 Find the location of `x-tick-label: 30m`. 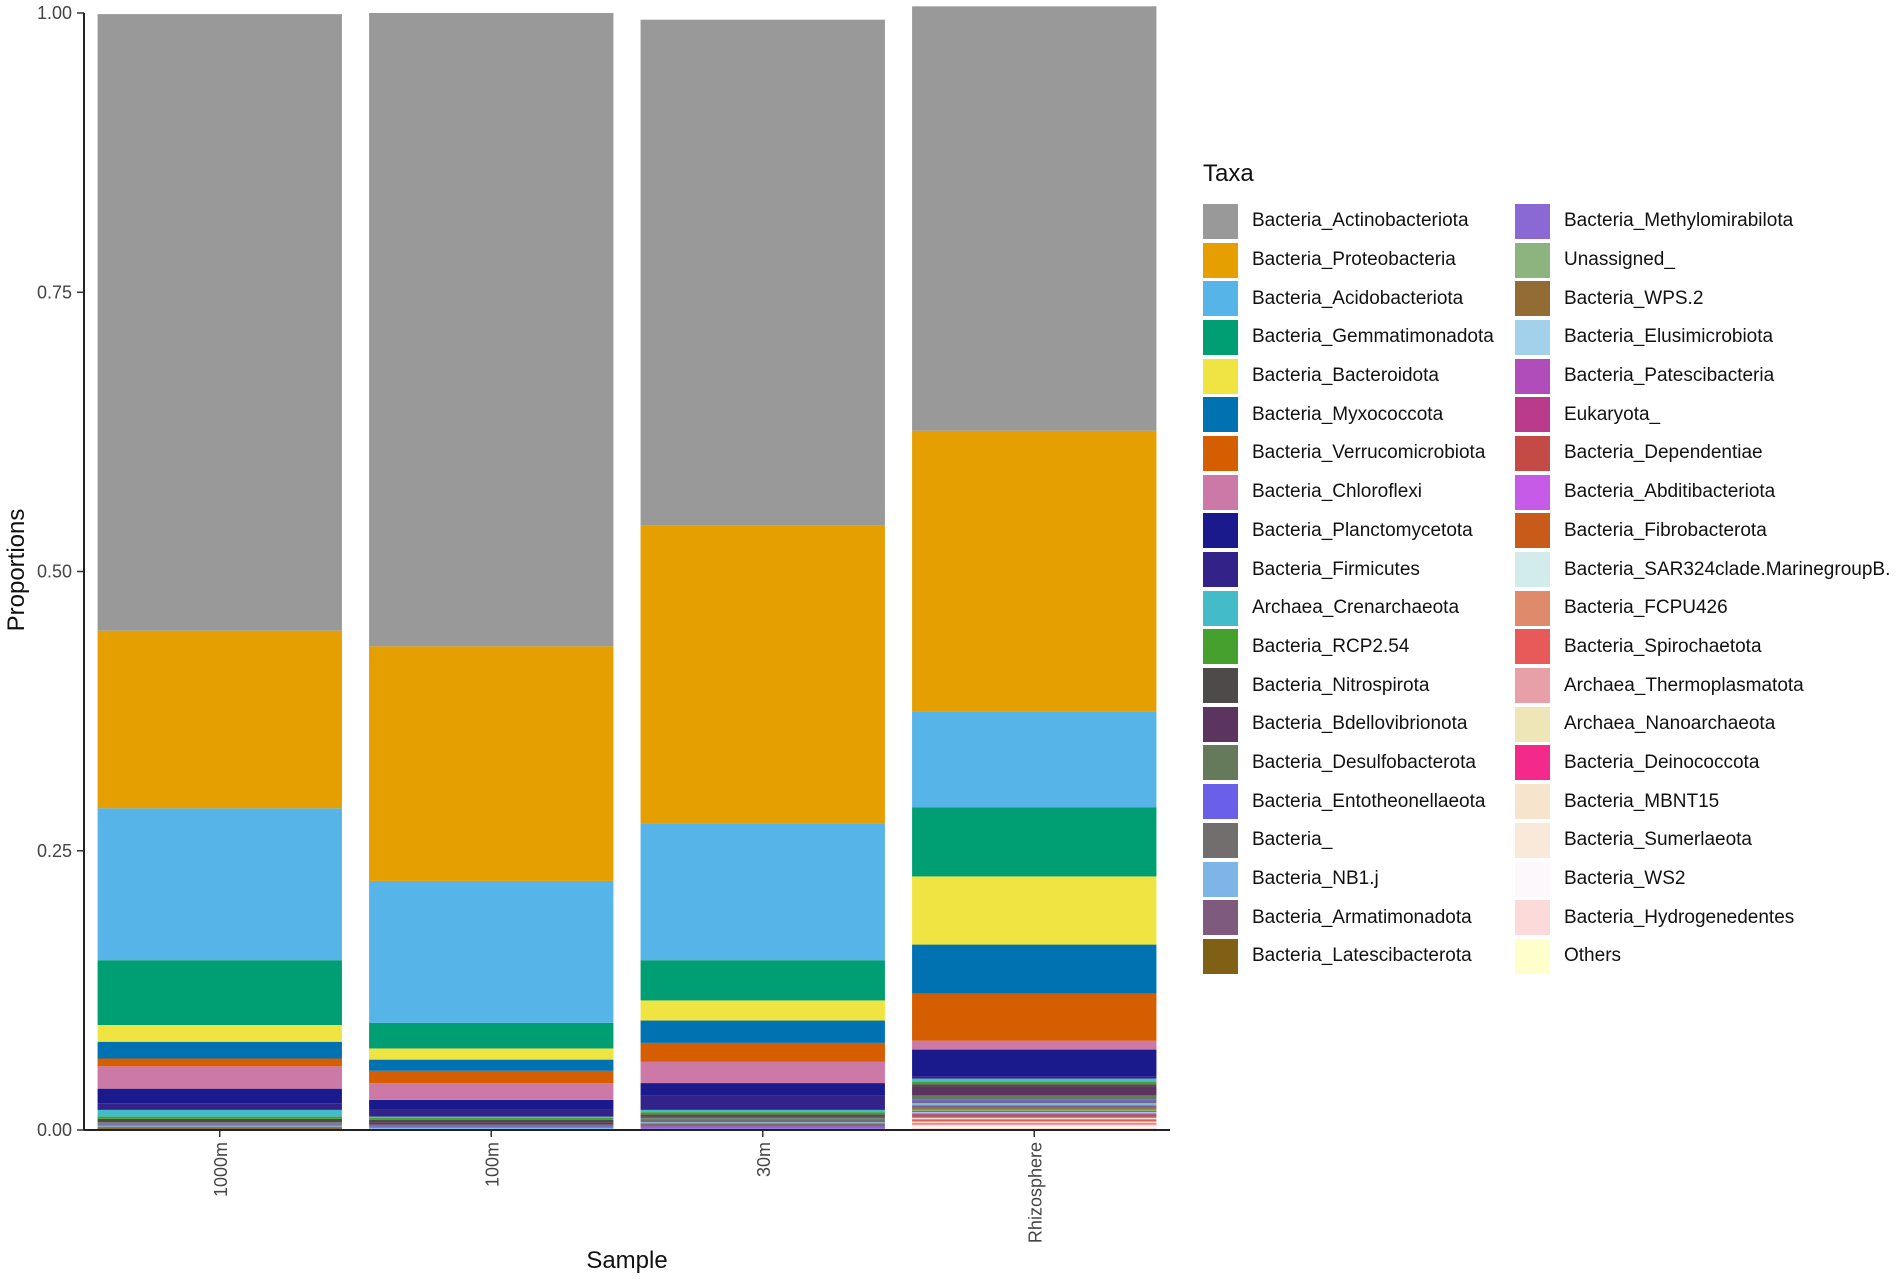

x-tick-label: 30m is located at coordinates (764, 1159).